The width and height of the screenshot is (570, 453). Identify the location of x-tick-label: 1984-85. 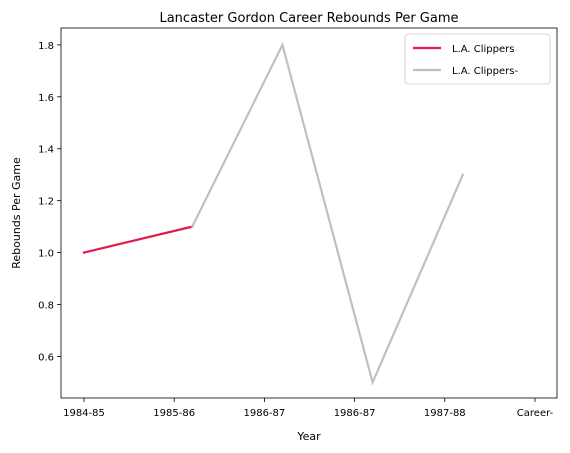
(84, 413).